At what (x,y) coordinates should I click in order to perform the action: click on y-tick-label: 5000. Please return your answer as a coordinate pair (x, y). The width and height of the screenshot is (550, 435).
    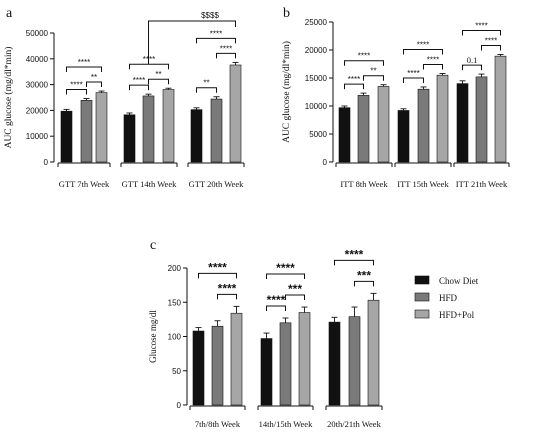
    Looking at the image, I should click on (318, 134).